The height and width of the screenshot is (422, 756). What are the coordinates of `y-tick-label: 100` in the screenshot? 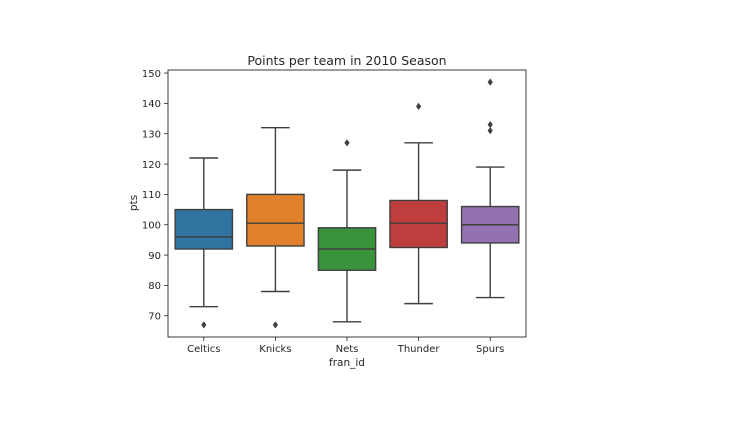 It's located at (151, 226).